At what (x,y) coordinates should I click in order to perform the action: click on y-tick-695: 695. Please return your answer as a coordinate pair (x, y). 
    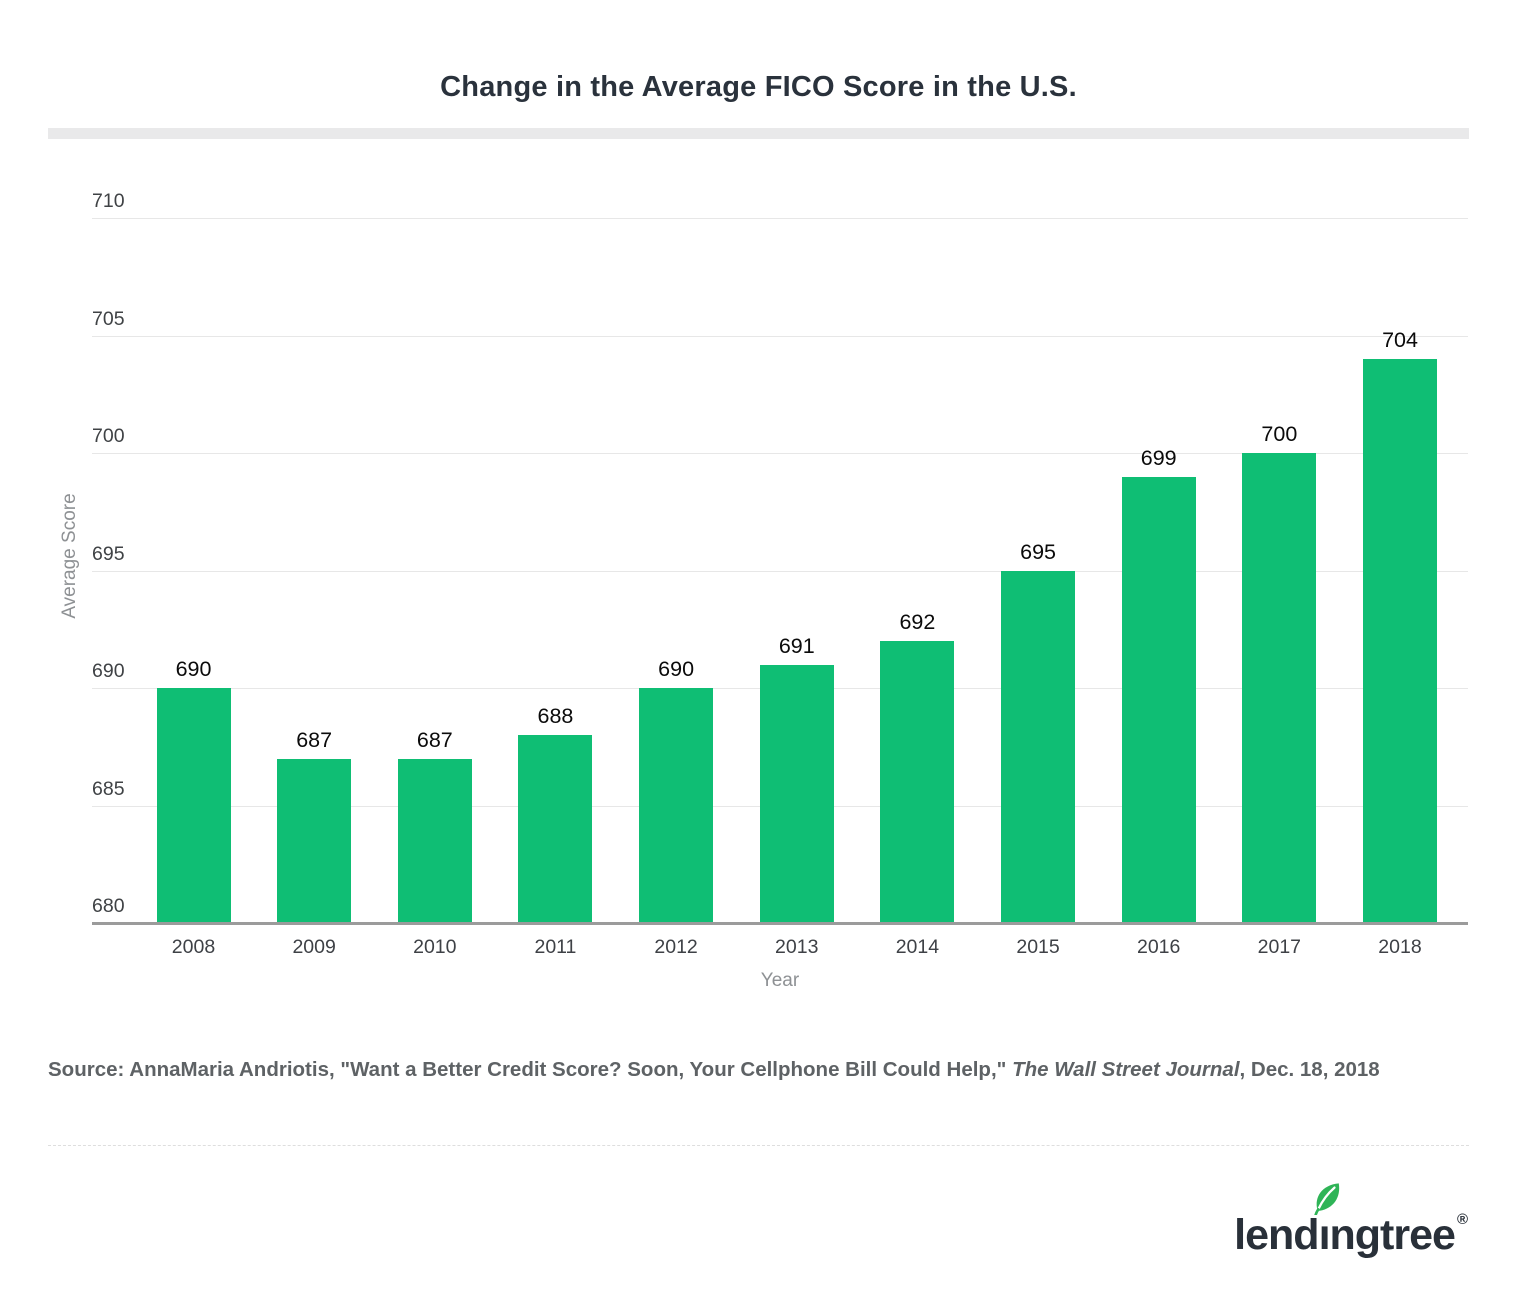
    Looking at the image, I should click on (108, 553).